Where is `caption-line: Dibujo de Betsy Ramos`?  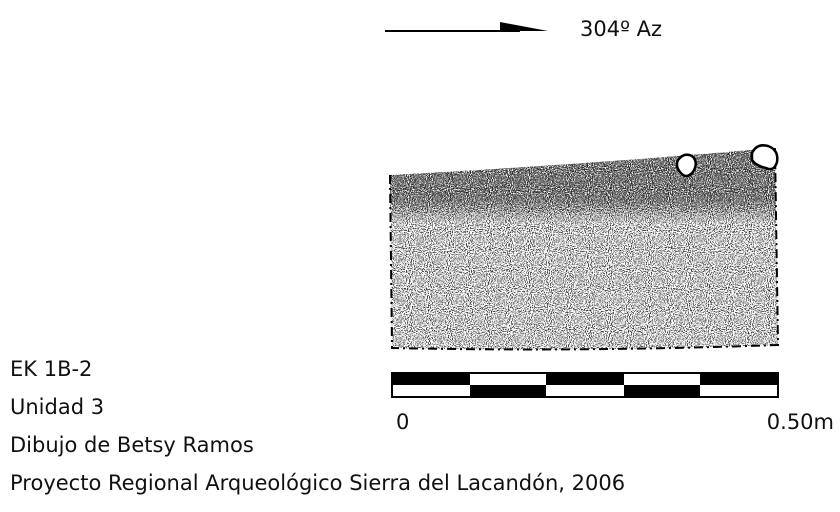 caption-line: Dibujo de Betsy Ramos is located at coordinates (132, 445).